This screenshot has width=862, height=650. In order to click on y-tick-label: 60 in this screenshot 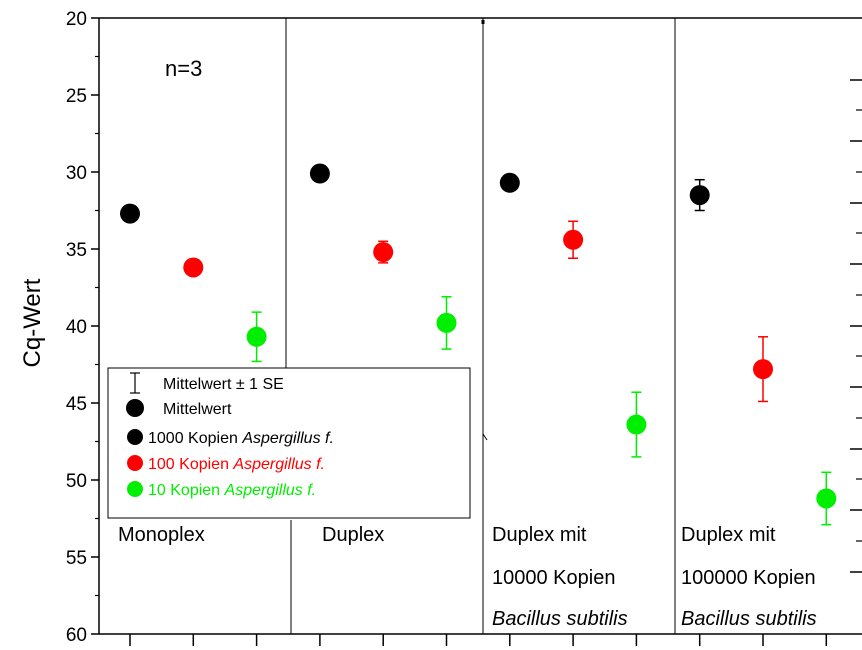, I will do `click(76, 635)`.